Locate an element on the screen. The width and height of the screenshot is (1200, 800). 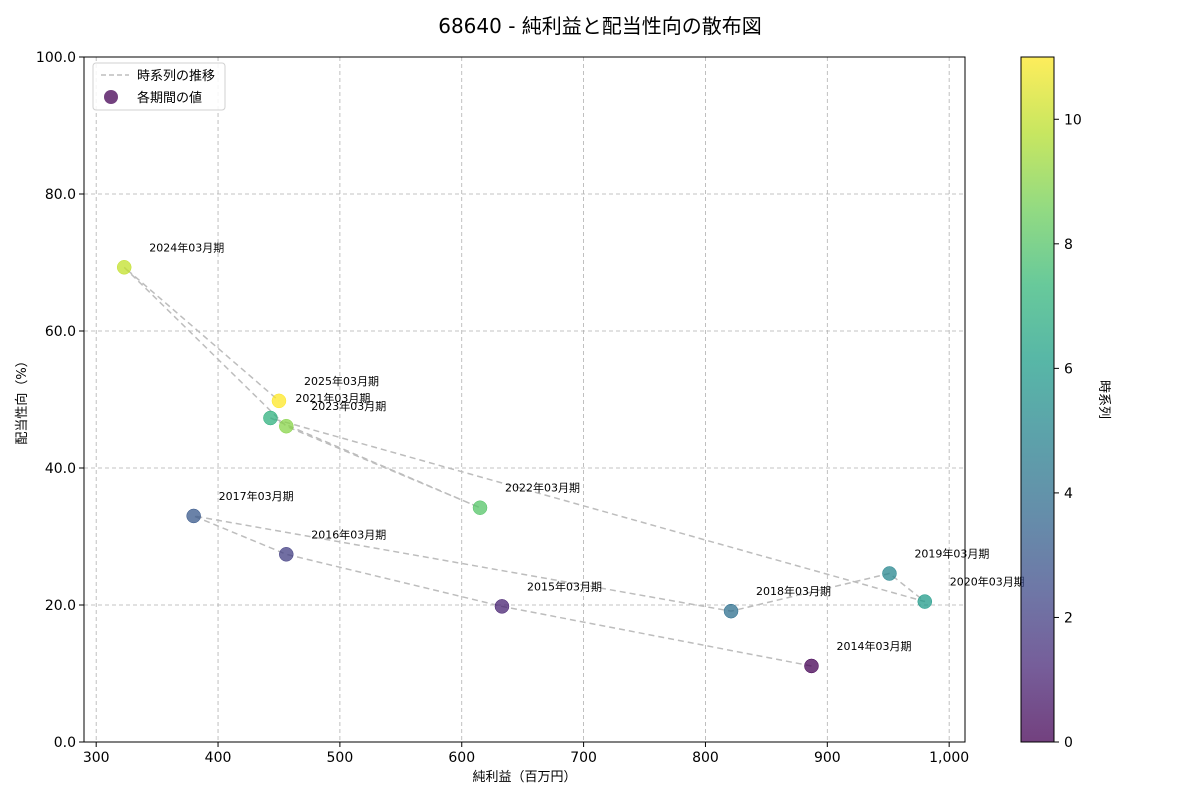
point-label: 2019年03月期 is located at coordinates (951, 553).